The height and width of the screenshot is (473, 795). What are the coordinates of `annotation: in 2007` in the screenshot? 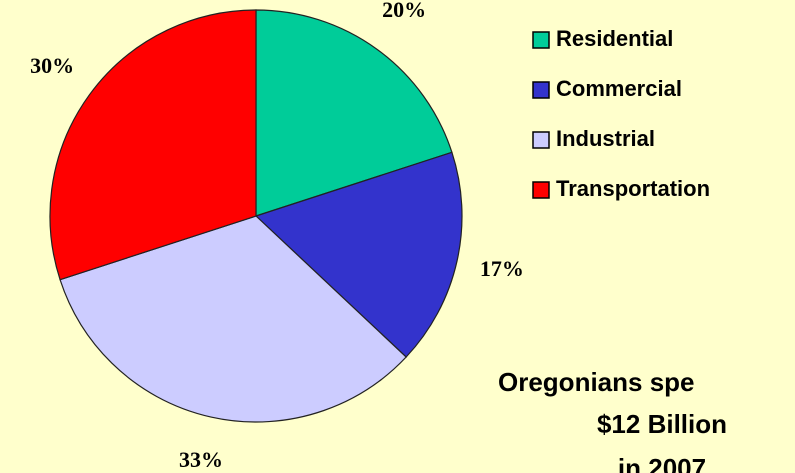 It's located at (662, 463).